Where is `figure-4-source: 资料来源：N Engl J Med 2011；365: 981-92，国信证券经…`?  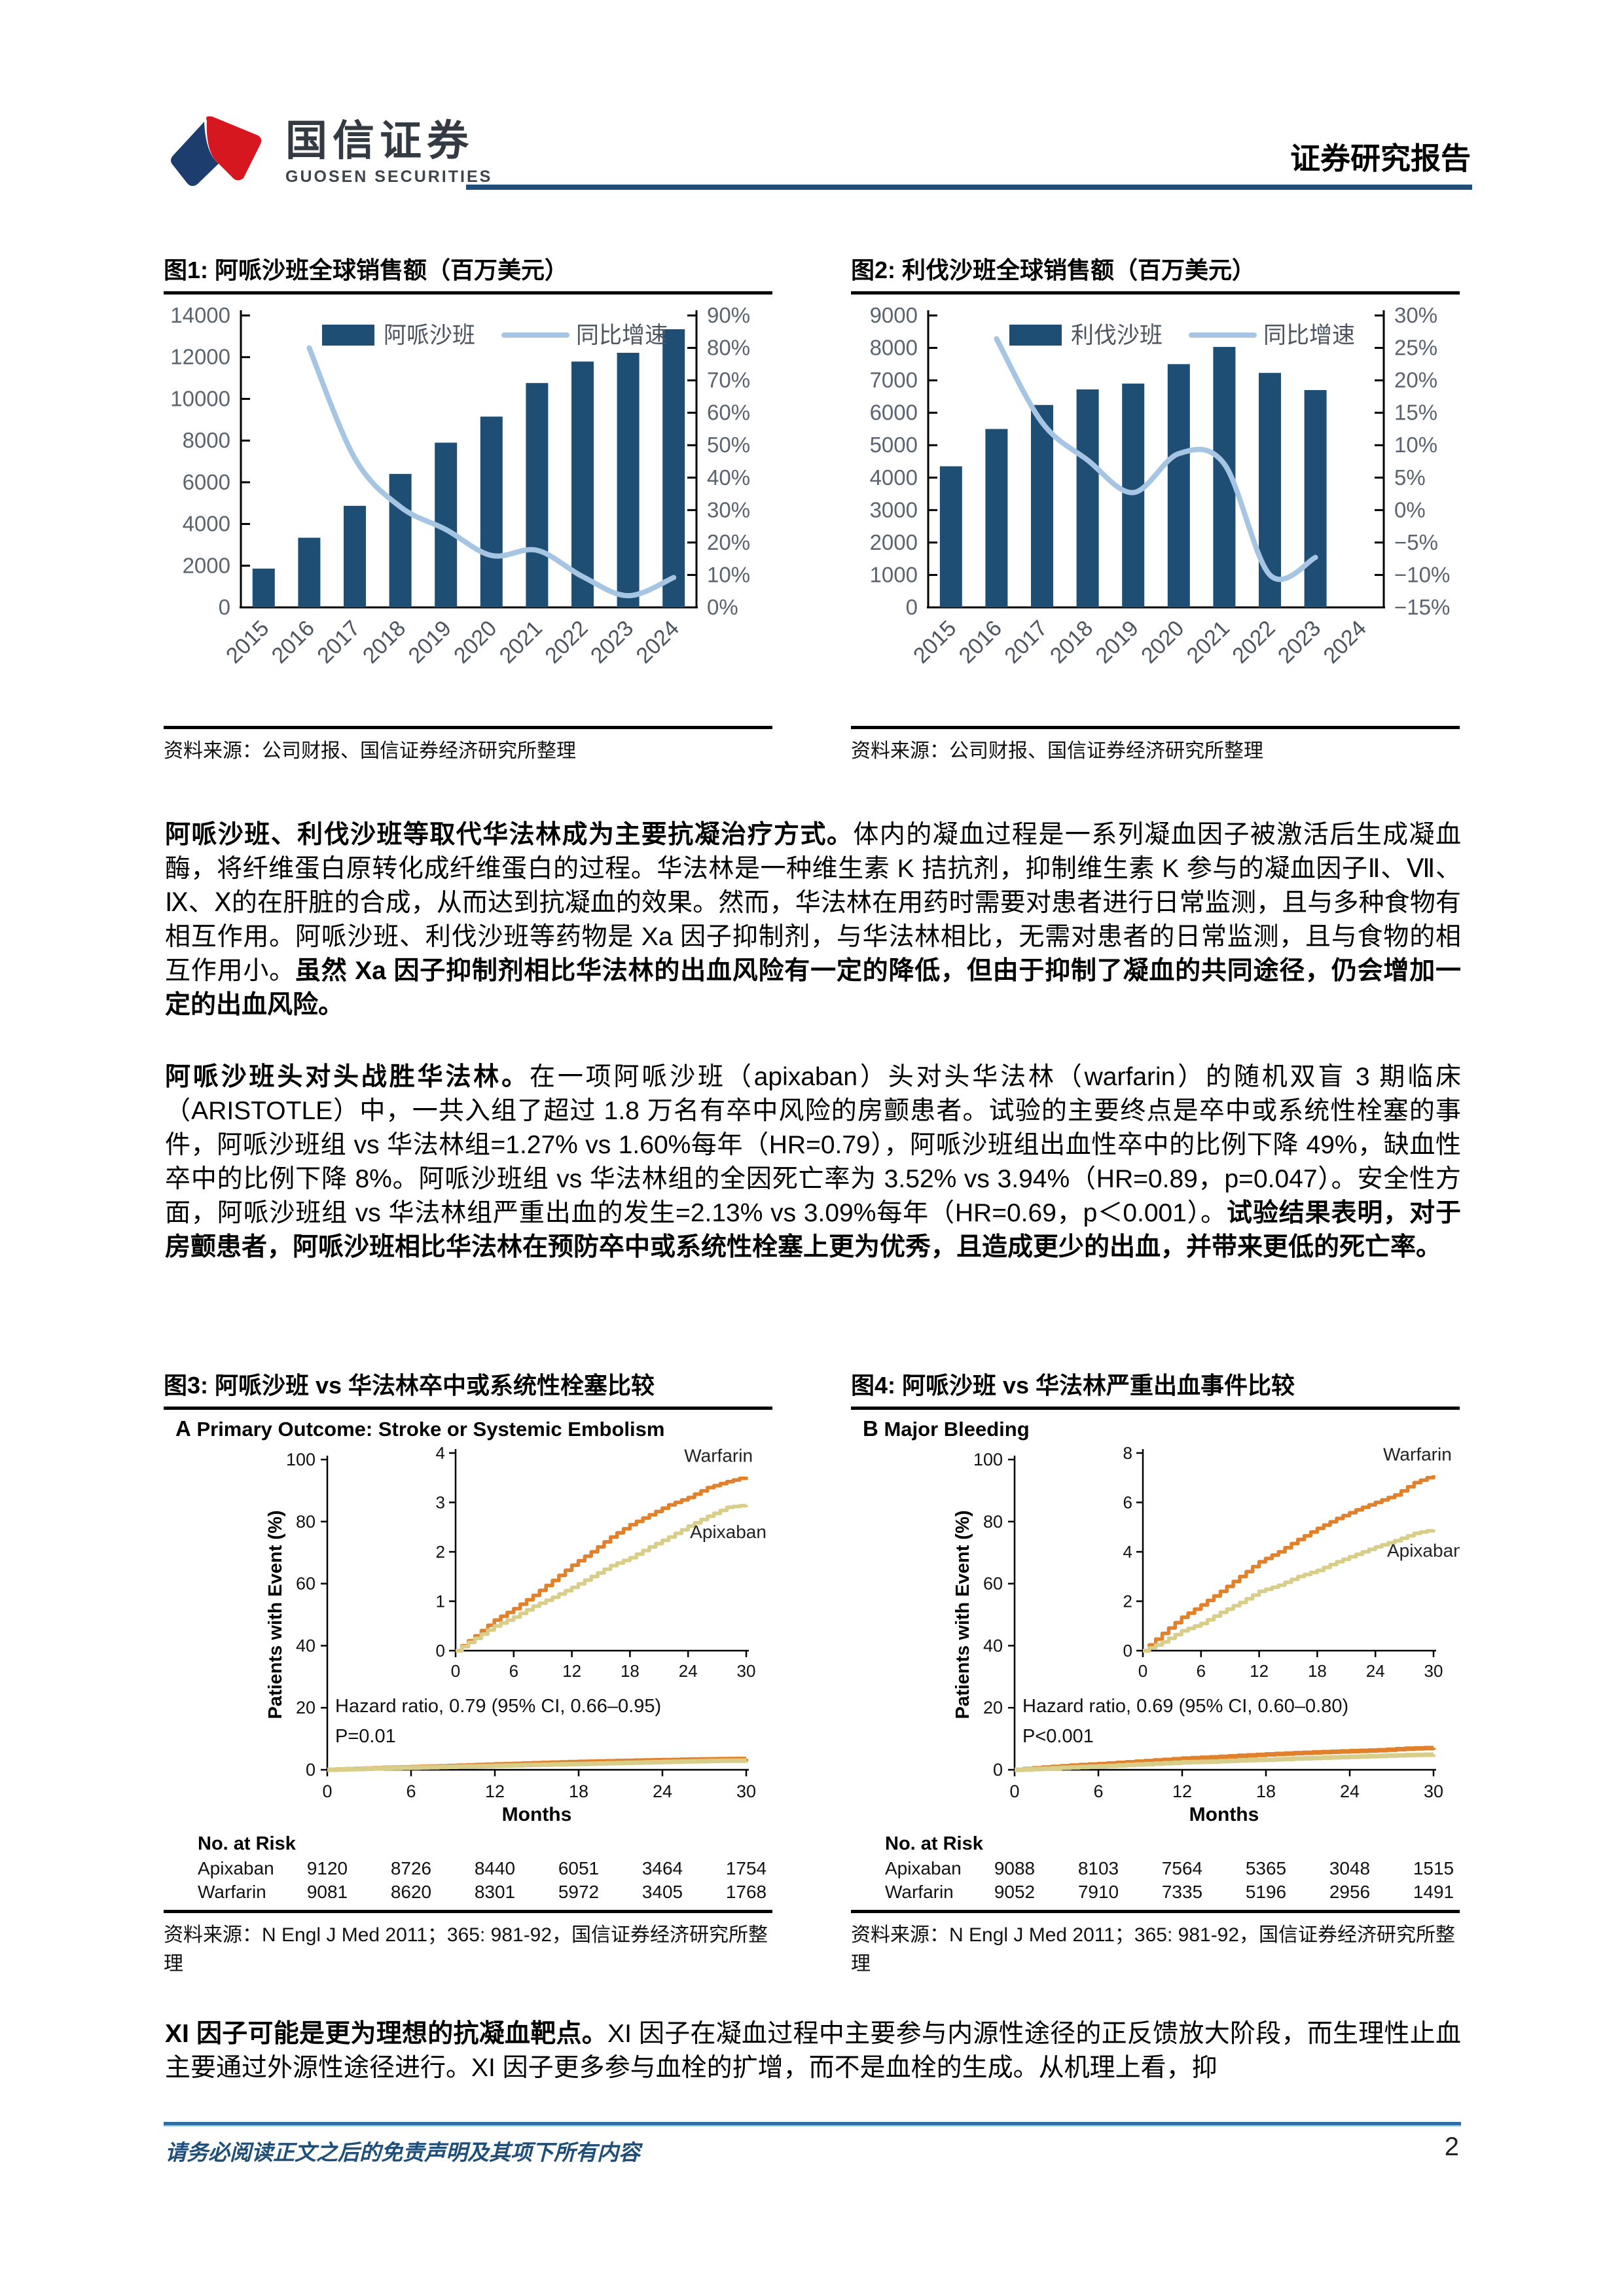
figure-4-source: 资料来源：N Engl J Med 2011；365: 981-92，国信证券经… is located at coordinates (1153, 1949).